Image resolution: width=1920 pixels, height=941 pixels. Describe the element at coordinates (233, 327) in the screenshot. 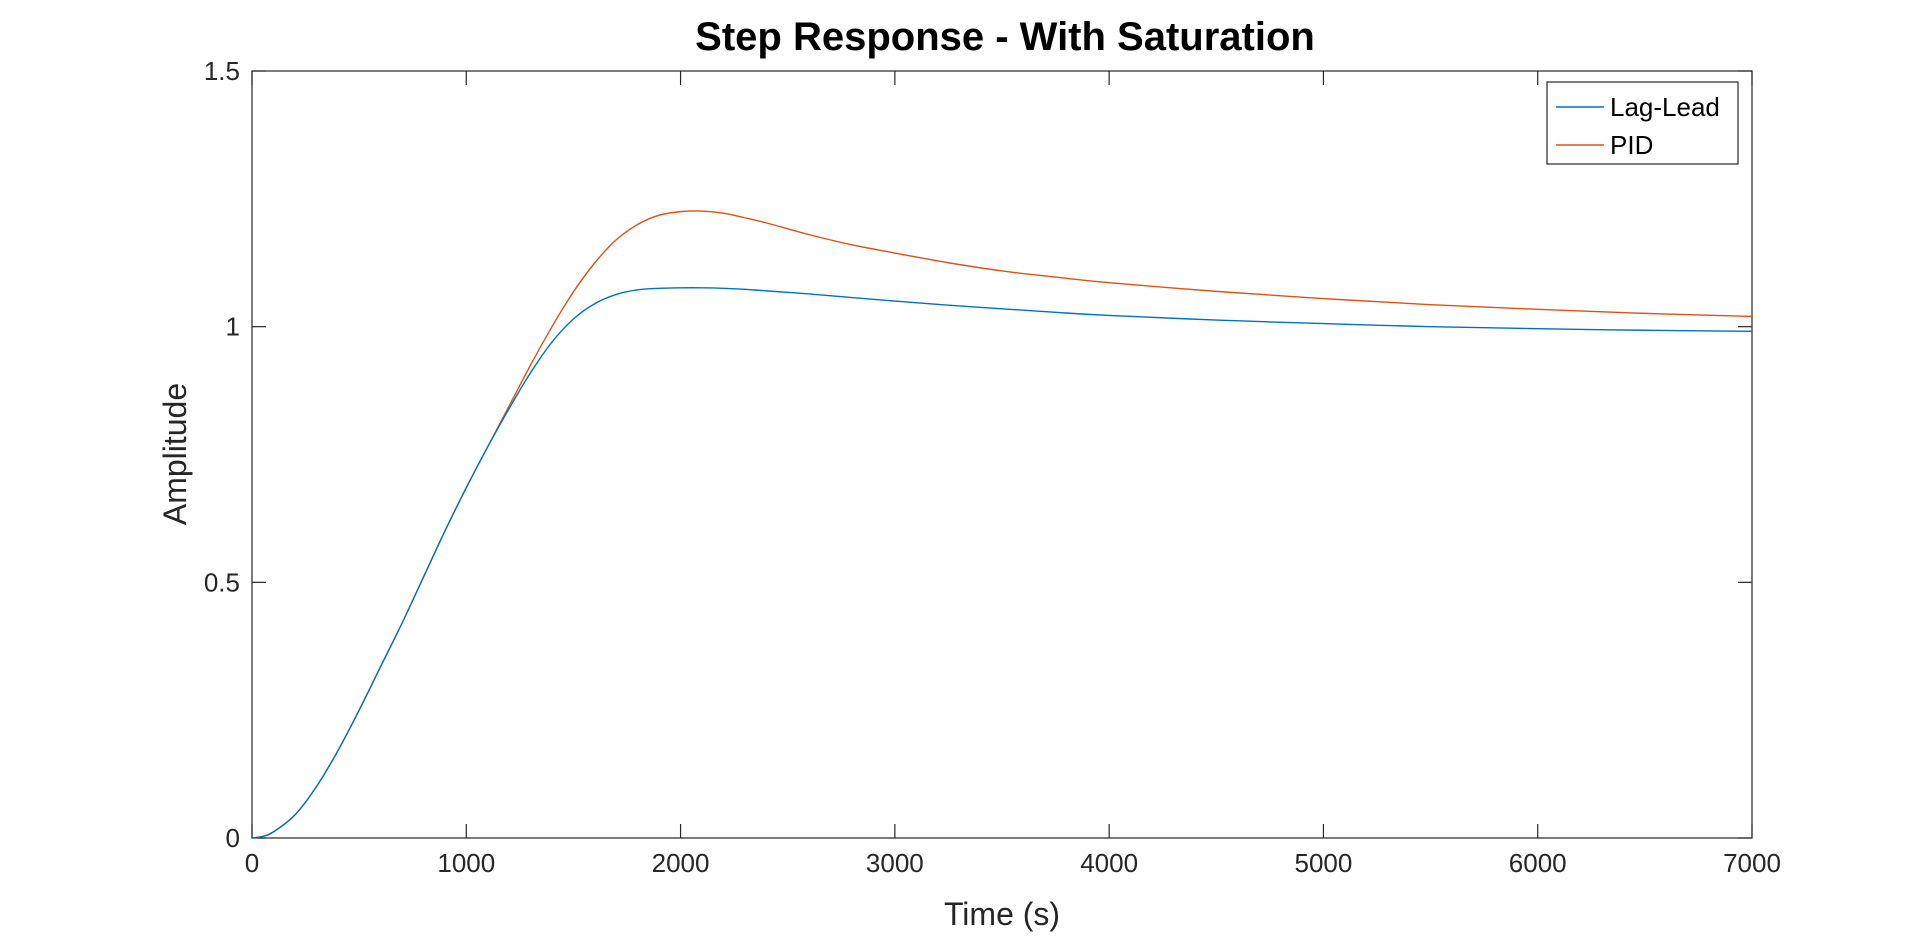

I see `y-tick-label: 1` at that location.